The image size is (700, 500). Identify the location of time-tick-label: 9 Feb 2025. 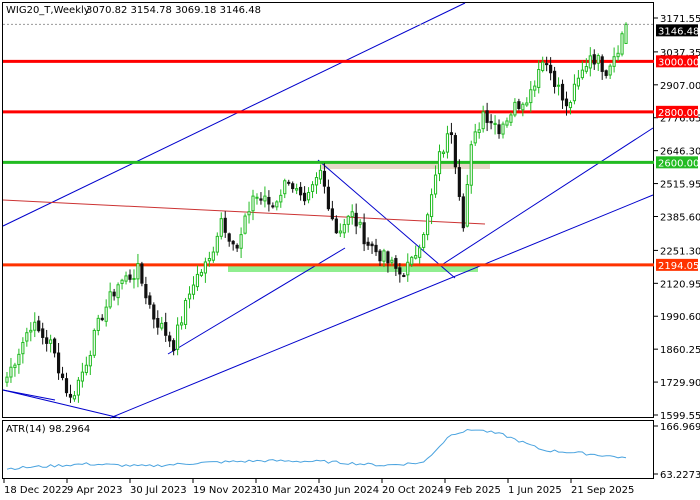
(473, 490).